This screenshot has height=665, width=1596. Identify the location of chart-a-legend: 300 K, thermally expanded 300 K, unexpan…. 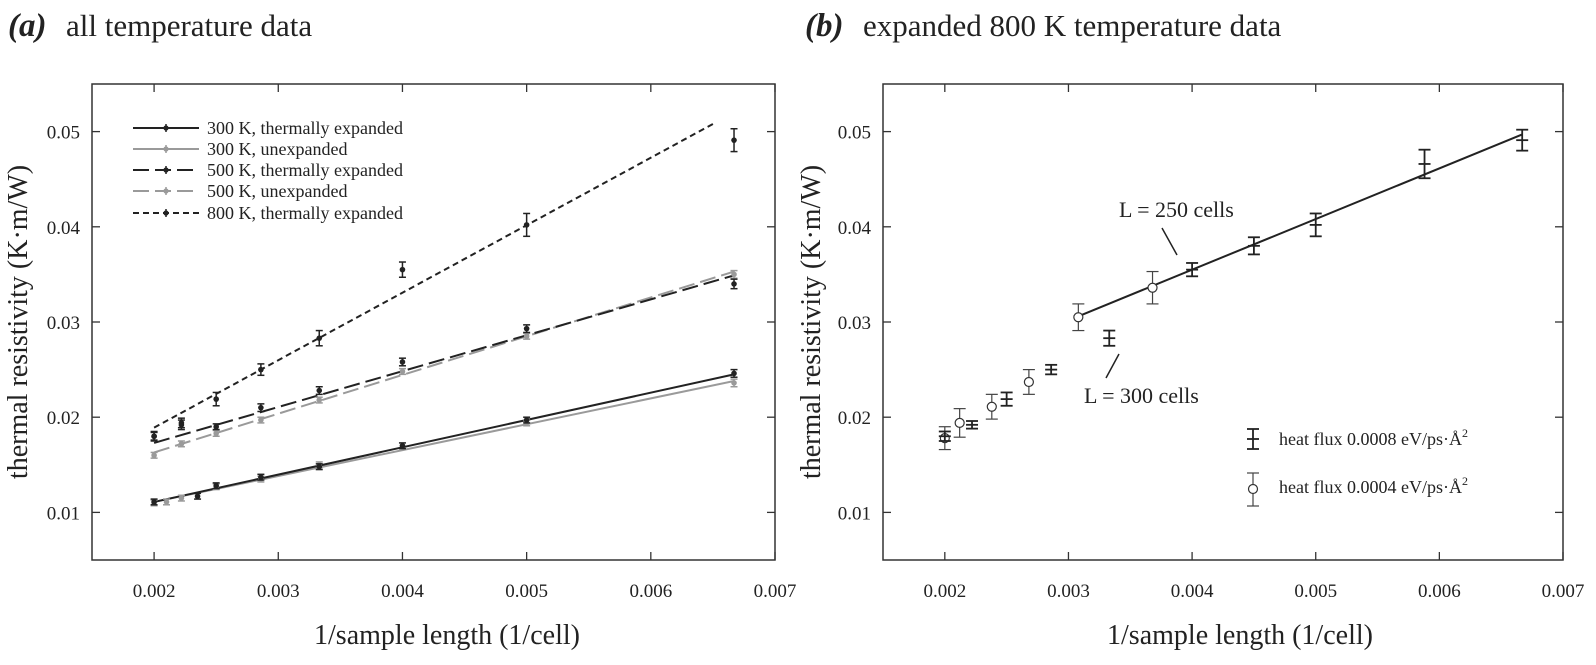
(268, 170).